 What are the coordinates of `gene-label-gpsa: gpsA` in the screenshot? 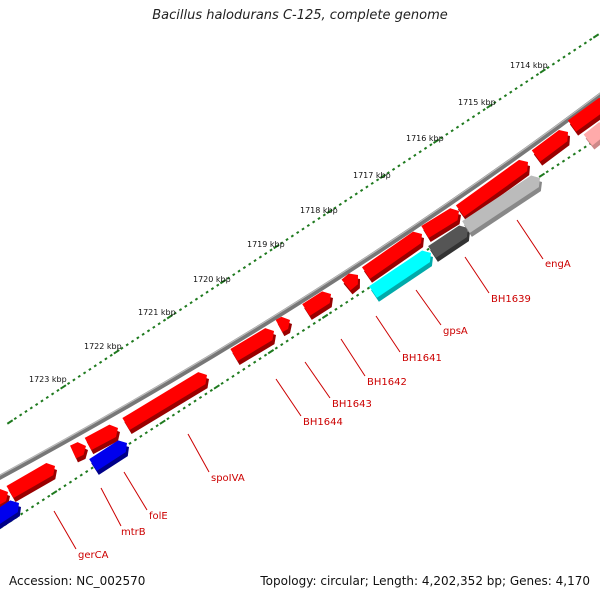 It's located at (455, 331).